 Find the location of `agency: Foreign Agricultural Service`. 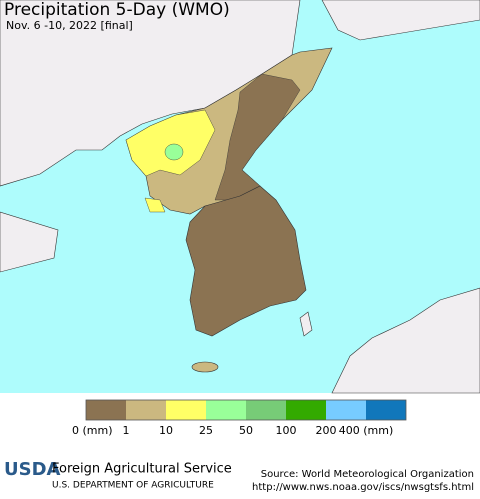

agency: Foreign Agricultural Service is located at coordinates (142, 469).